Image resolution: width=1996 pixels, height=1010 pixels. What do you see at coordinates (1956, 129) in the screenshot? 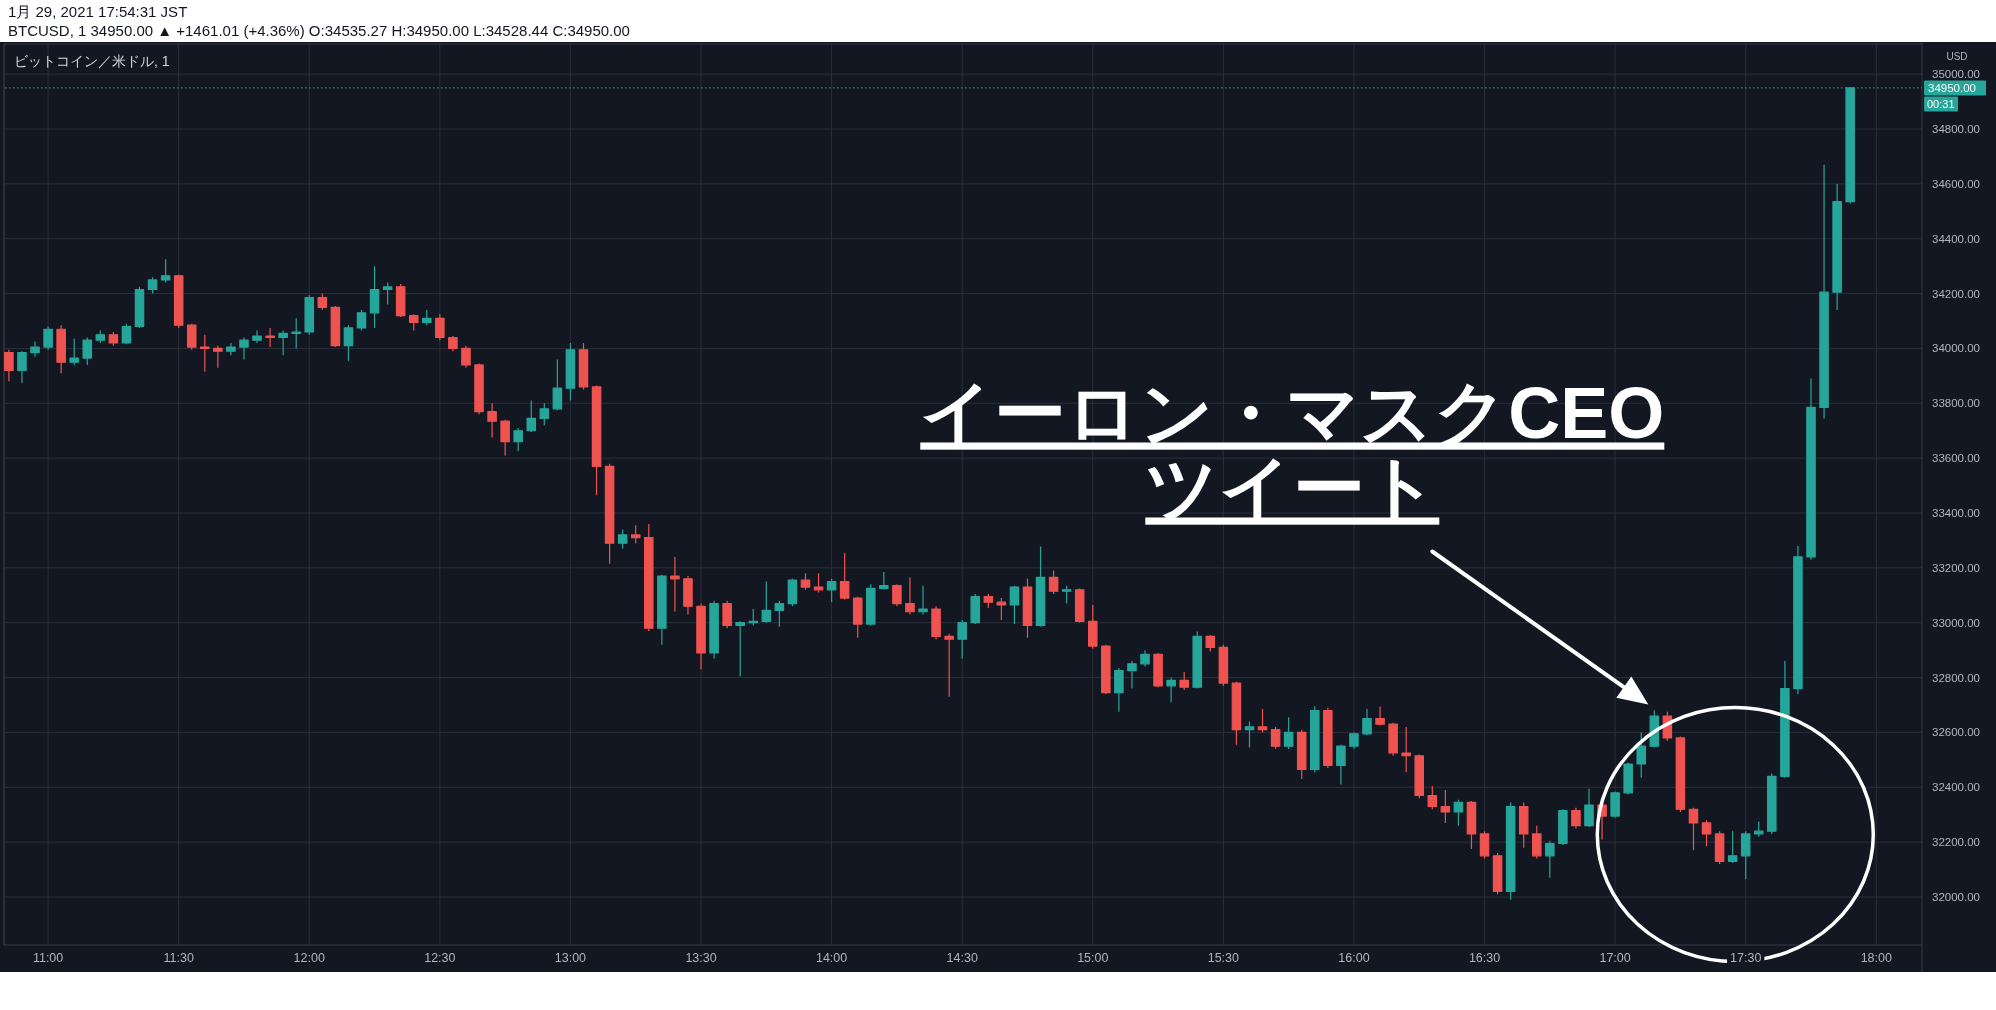
I see `y-tick-label: 34800.00` at bounding box center [1956, 129].